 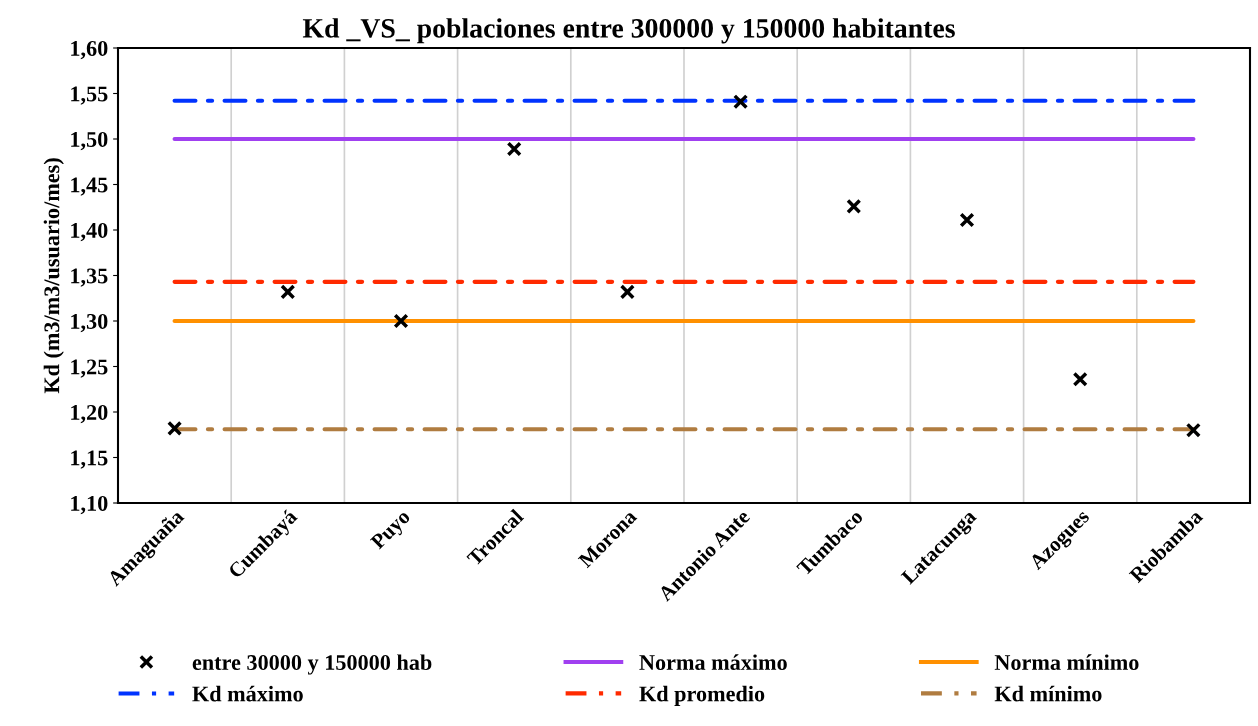 What do you see at coordinates (312, 664) in the screenshot?
I see `legend-label: entre 30000 y 150000 hab` at bounding box center [312, 664].